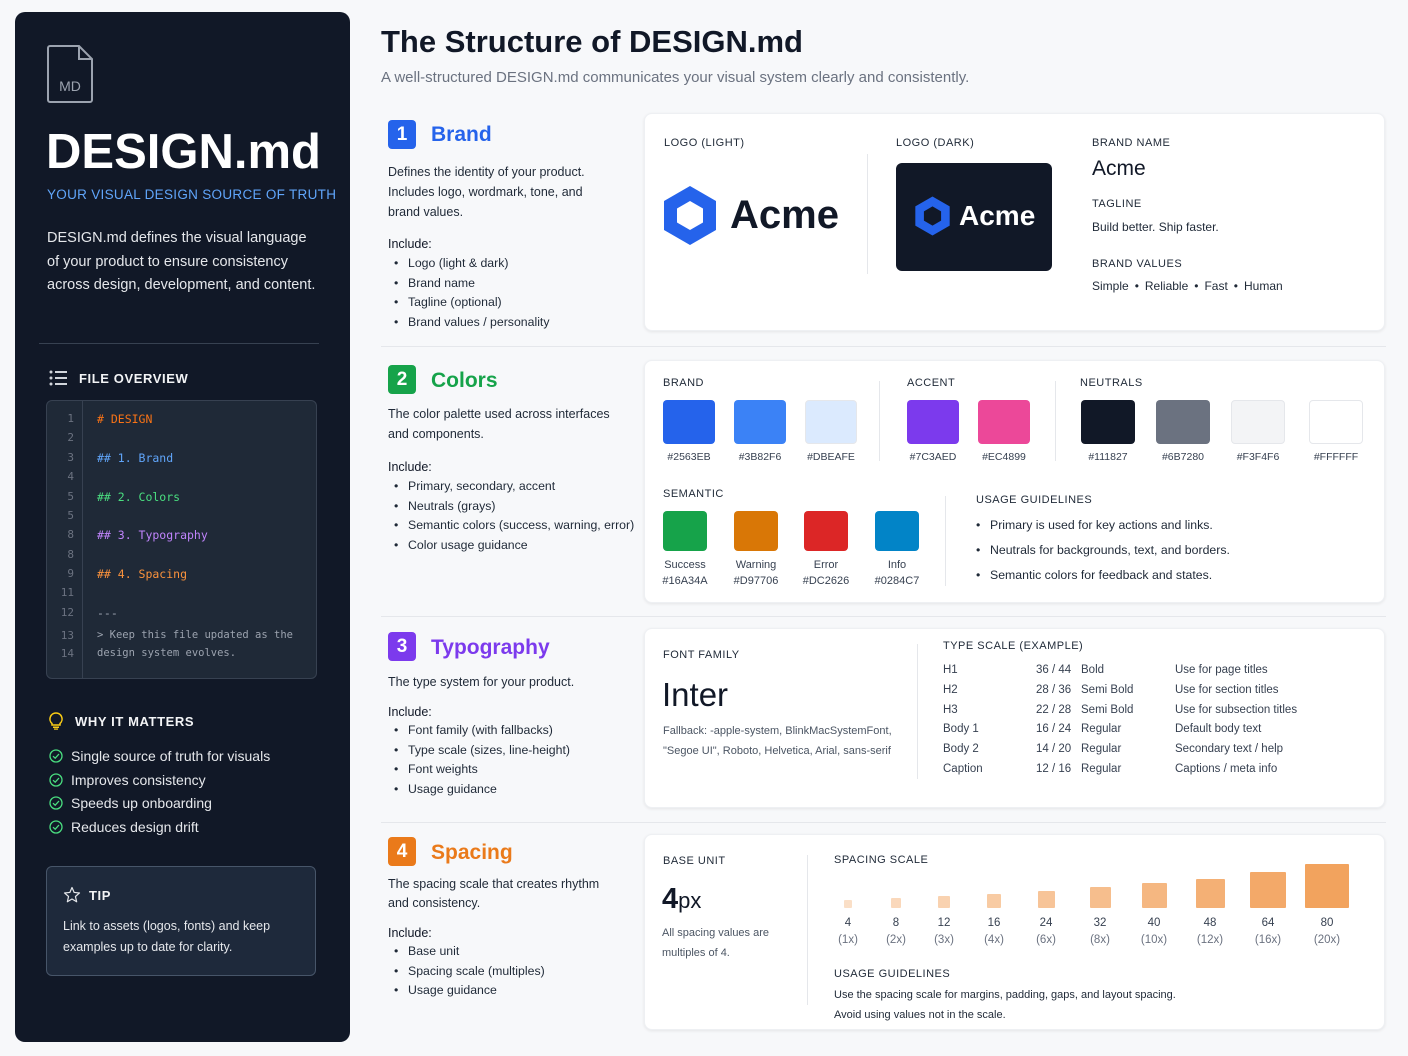 The image size is (1408, 1056). What do you see at coordinates (67, 592) in the screenshot?
I see `line-number: 11` at bounding box center [67, 592].